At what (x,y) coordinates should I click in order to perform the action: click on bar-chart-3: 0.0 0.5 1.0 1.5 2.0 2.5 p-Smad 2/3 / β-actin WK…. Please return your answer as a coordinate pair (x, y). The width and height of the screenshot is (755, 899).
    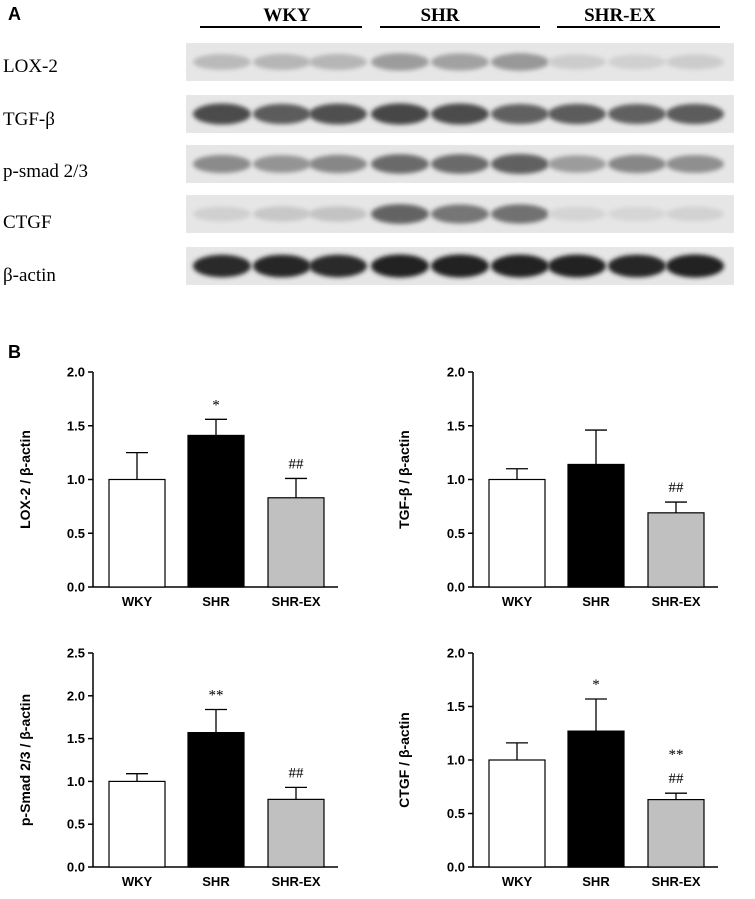
    Looking at the image, I should click on (177, 767).